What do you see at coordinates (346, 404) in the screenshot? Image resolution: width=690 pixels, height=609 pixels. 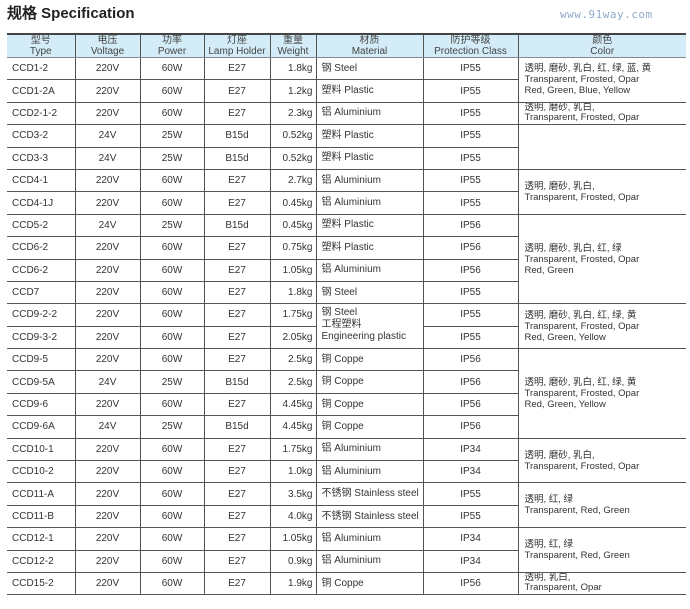 I see `table-row: CCD9-6 220V 60W E27 4.45kg 铜 Coppe IP56` at bounding box center [346, 404].